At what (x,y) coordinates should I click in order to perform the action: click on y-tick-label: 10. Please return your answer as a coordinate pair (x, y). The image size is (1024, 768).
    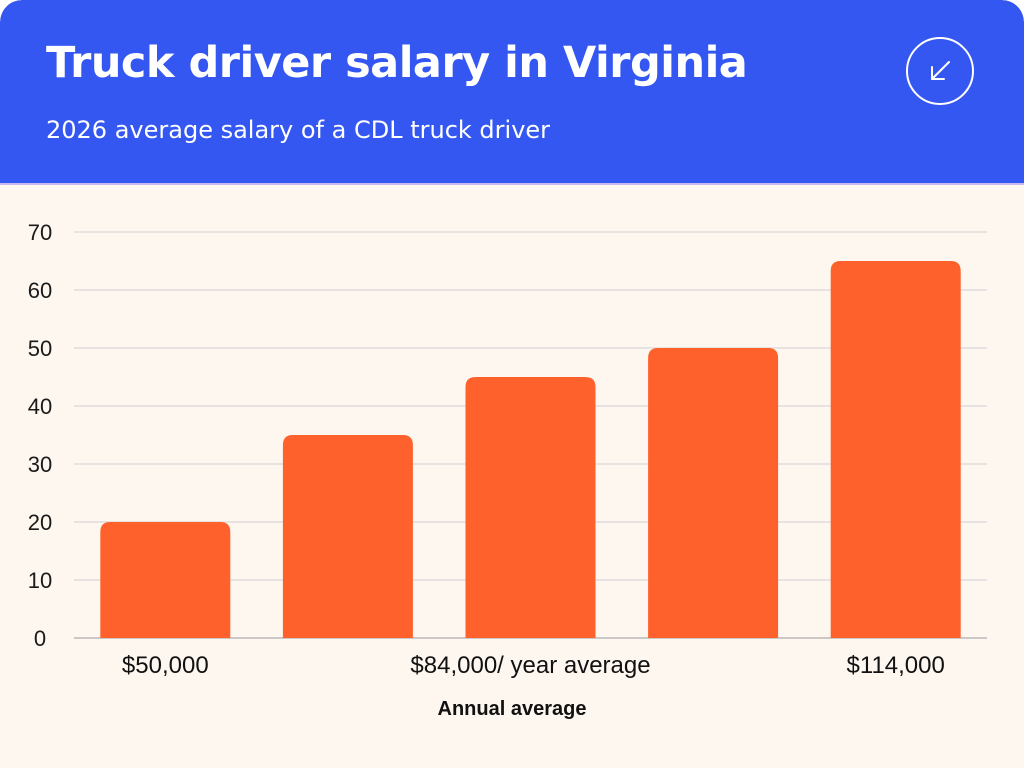
    Looking at the image, I should click on (40, 580).